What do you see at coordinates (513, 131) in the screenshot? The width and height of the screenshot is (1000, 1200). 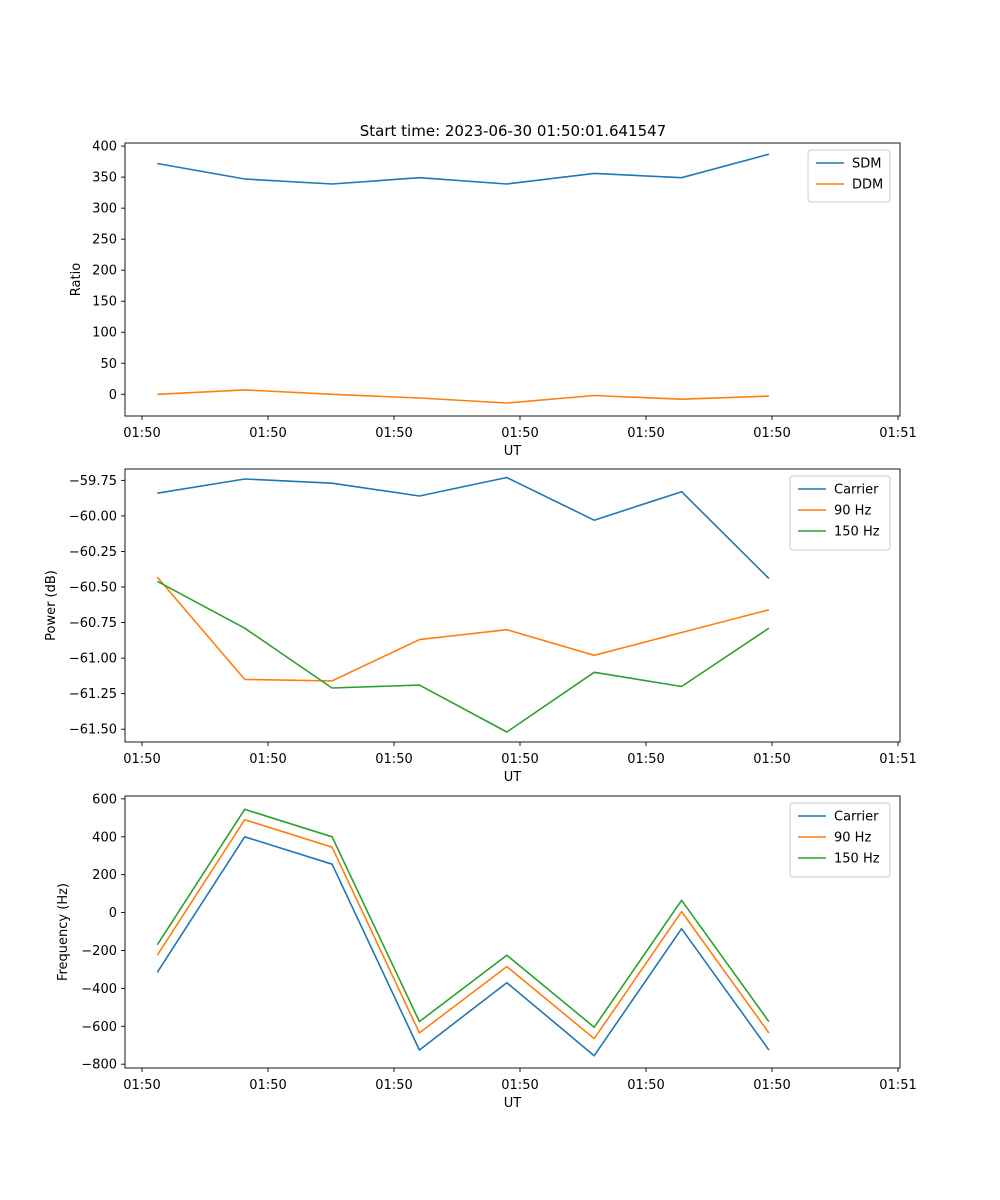 I see `chart-title: Start time: 2023-06-30 01:50:01.641547` at bounding box center [513, 131].